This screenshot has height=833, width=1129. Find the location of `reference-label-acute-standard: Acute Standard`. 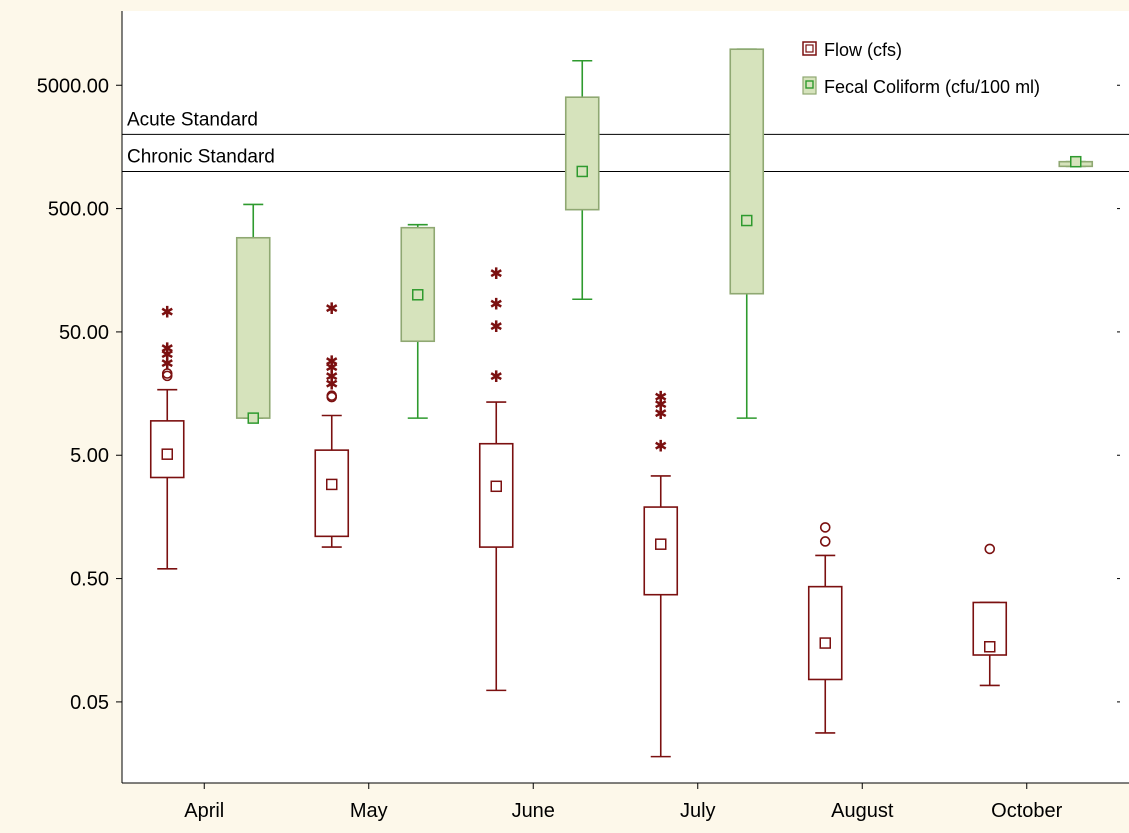

reference-label-acute-standard: Acute Standard is located at coordinates (192, 119).